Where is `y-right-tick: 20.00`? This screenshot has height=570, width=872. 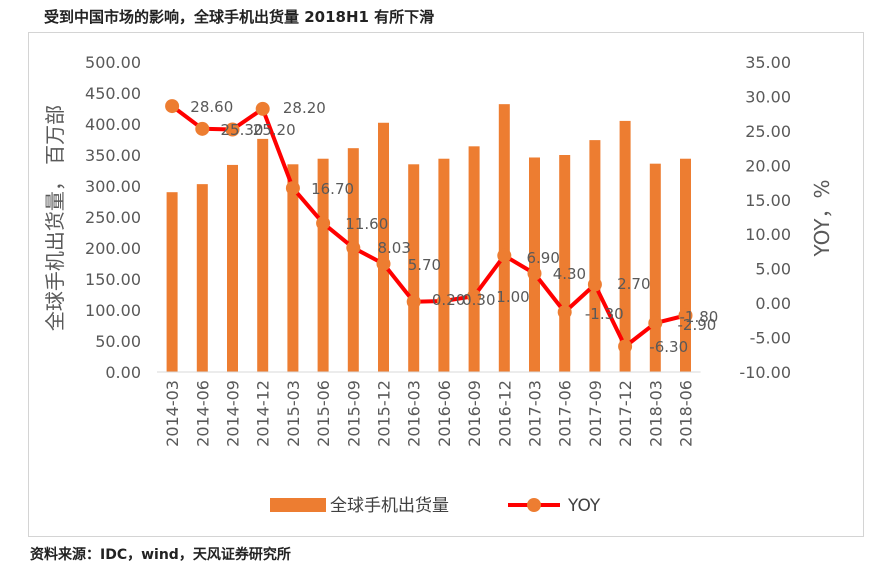 y-right-tick: 20.00 is located at coordinates (768, 165).